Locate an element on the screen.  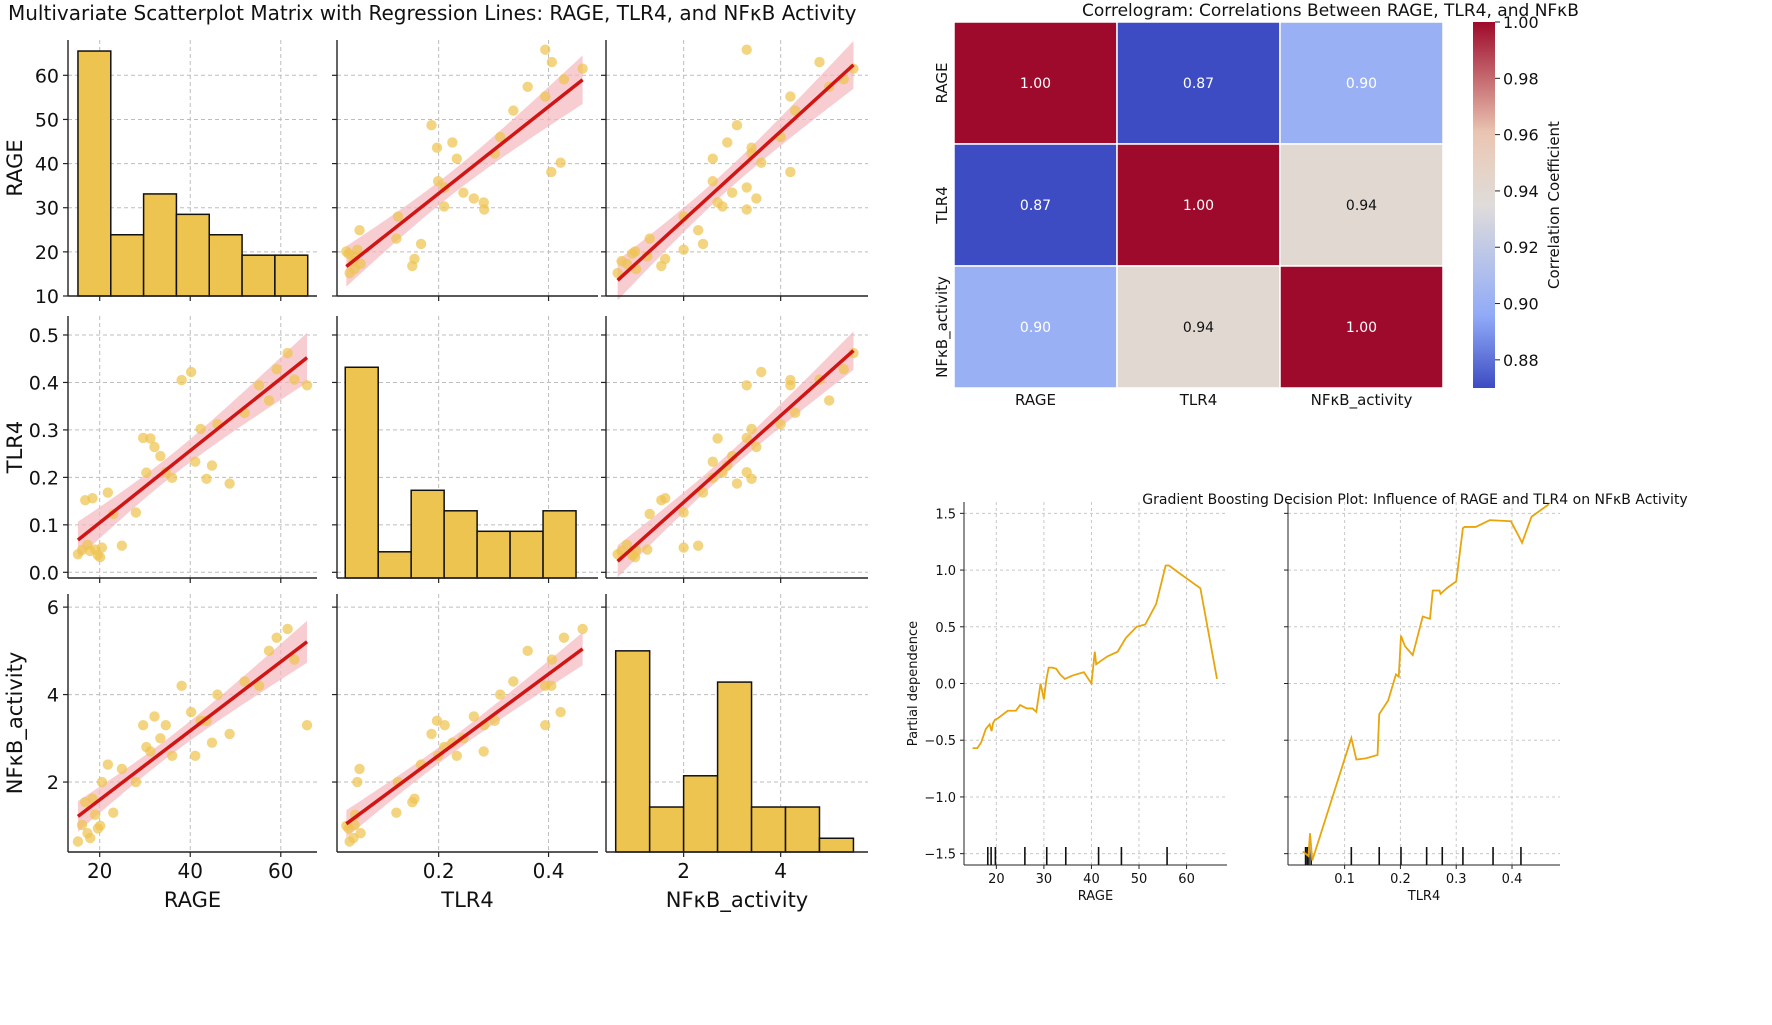
y-axis-label: Partial dependence is located at coordinates (913, 683).